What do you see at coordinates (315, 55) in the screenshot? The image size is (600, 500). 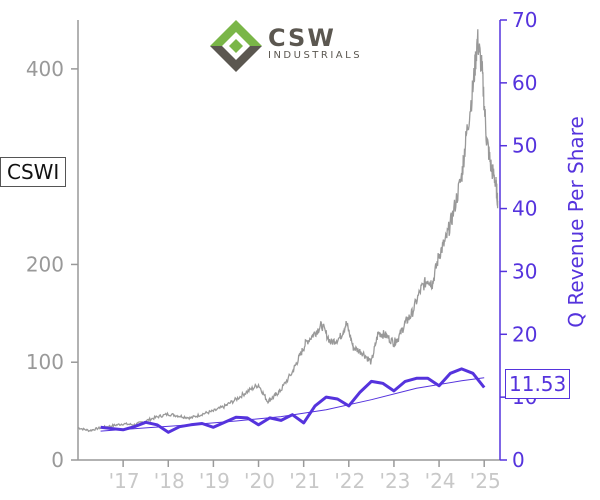 I see `logo-subtitle: INDUSTRIALS` at bounding box center [315, 55].